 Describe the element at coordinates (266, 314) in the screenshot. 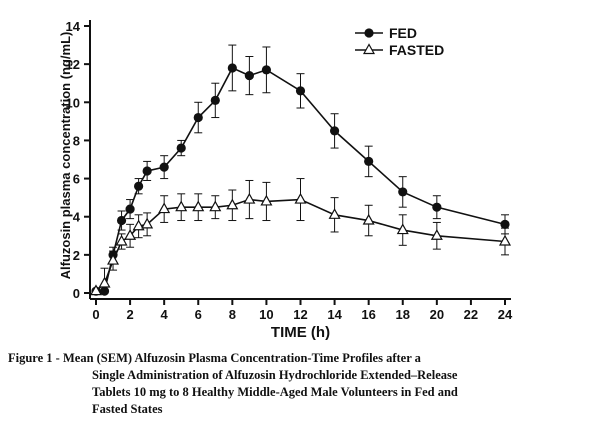

I see `x-tick-label: 10` at that location.